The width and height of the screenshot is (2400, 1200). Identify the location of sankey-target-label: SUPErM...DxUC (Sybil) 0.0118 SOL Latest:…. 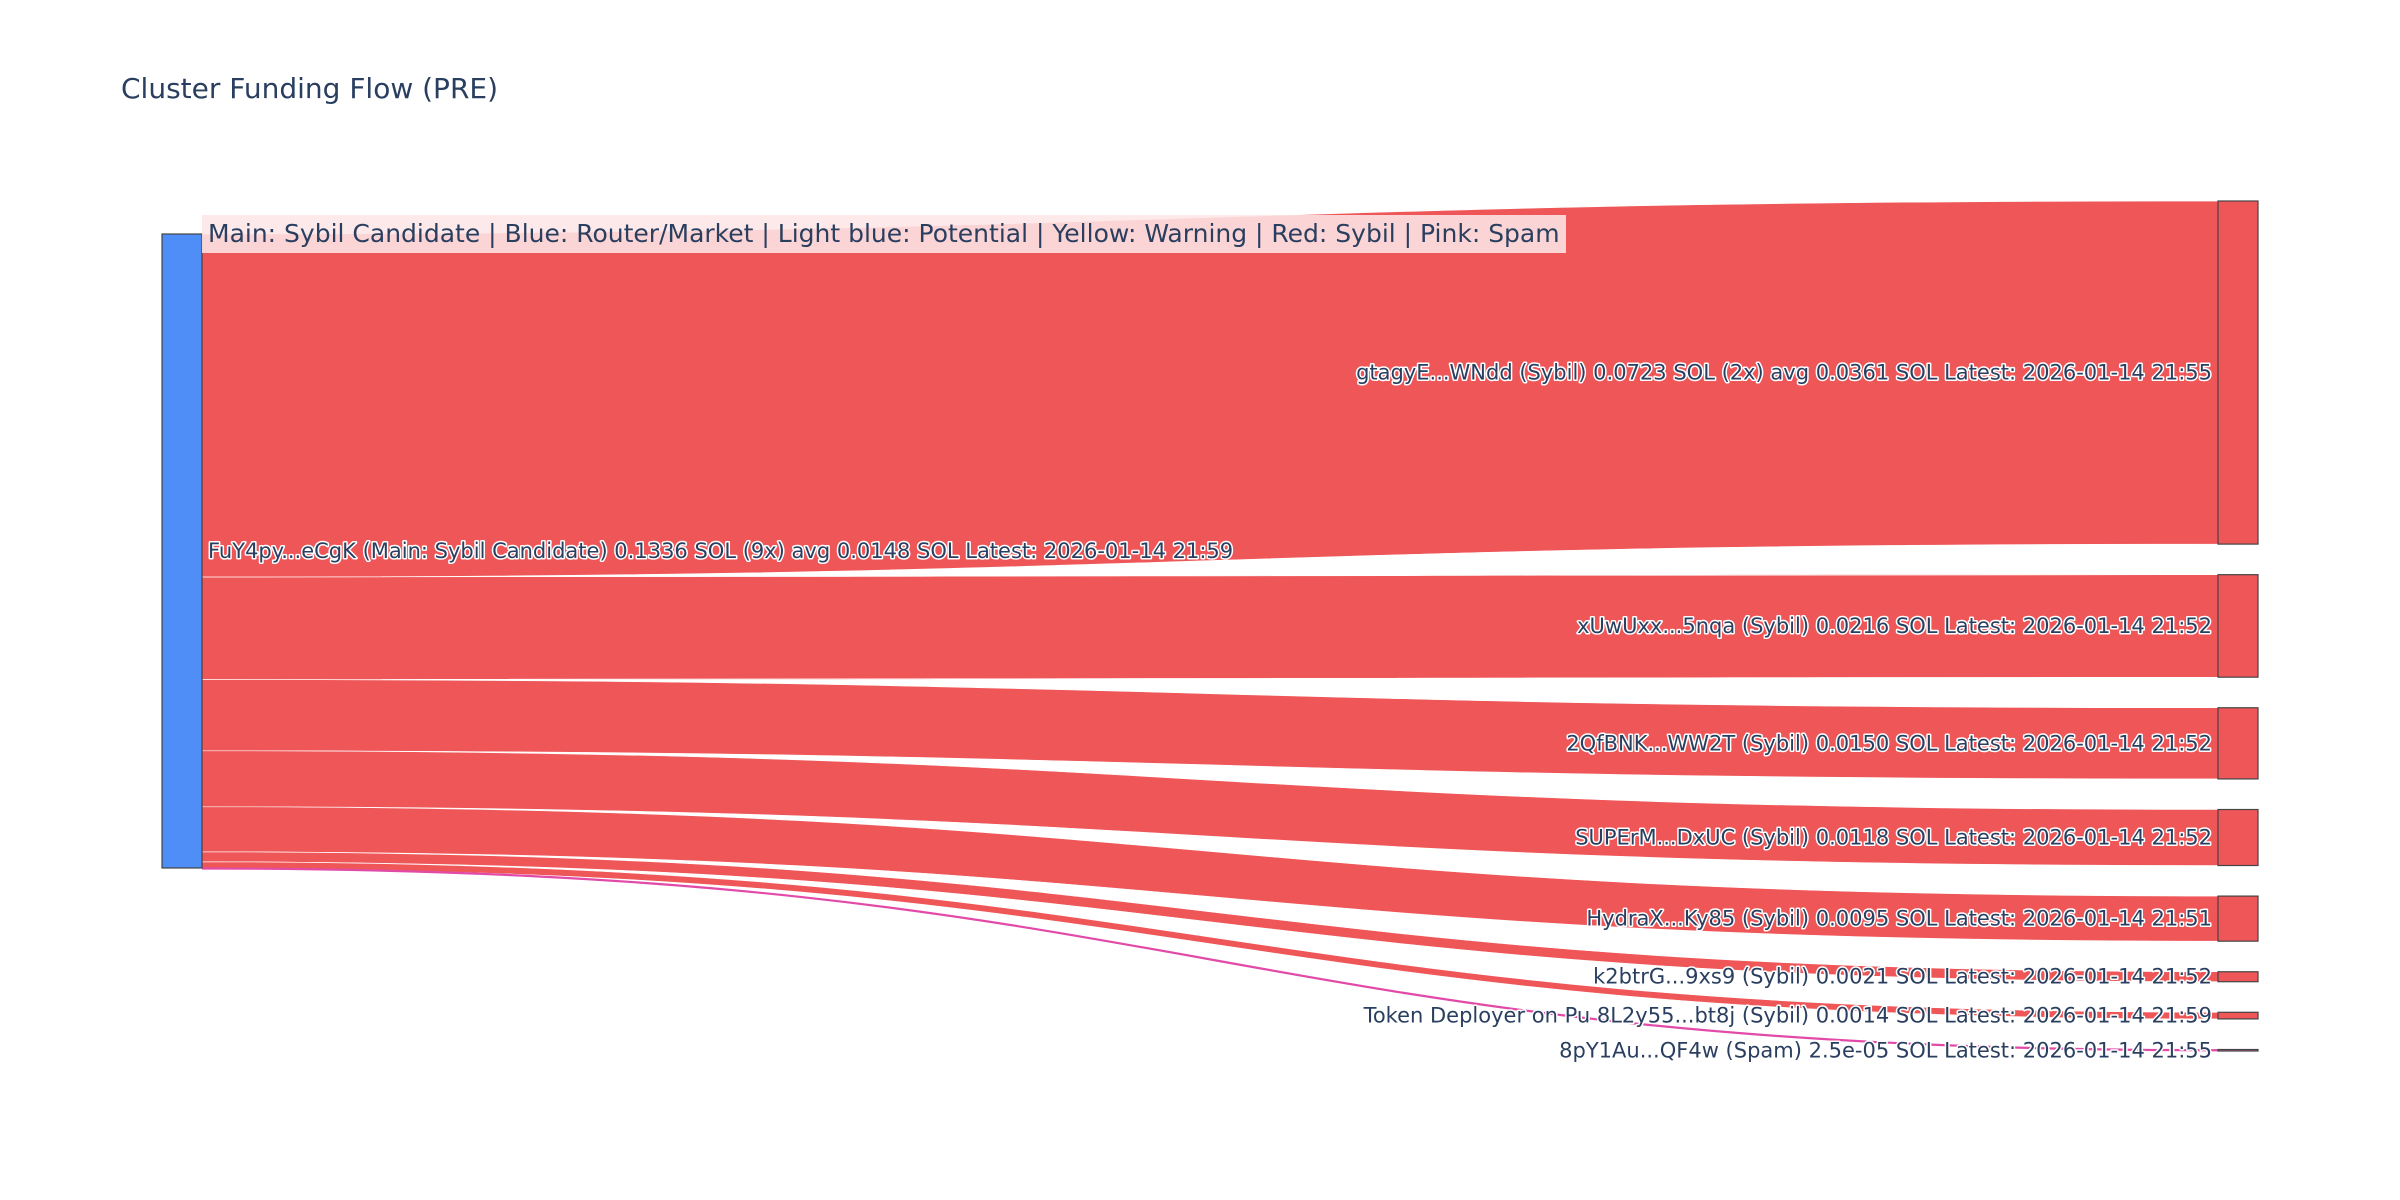
(1893, 838).